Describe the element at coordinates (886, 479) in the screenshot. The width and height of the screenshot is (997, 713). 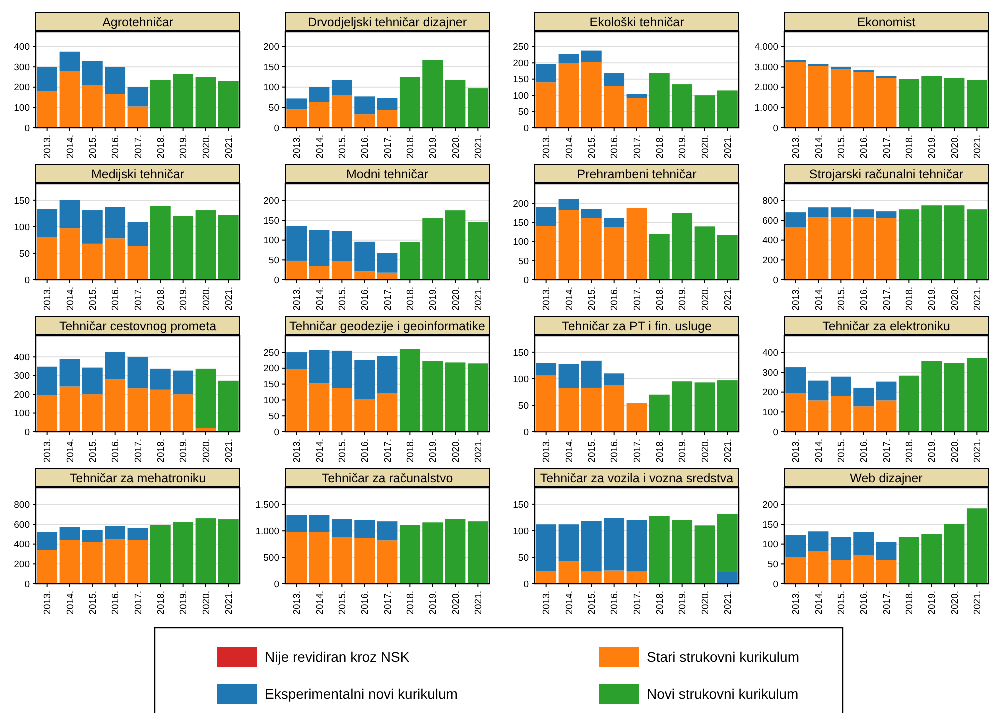
I see `chart-title: Web dizajner` at that location.